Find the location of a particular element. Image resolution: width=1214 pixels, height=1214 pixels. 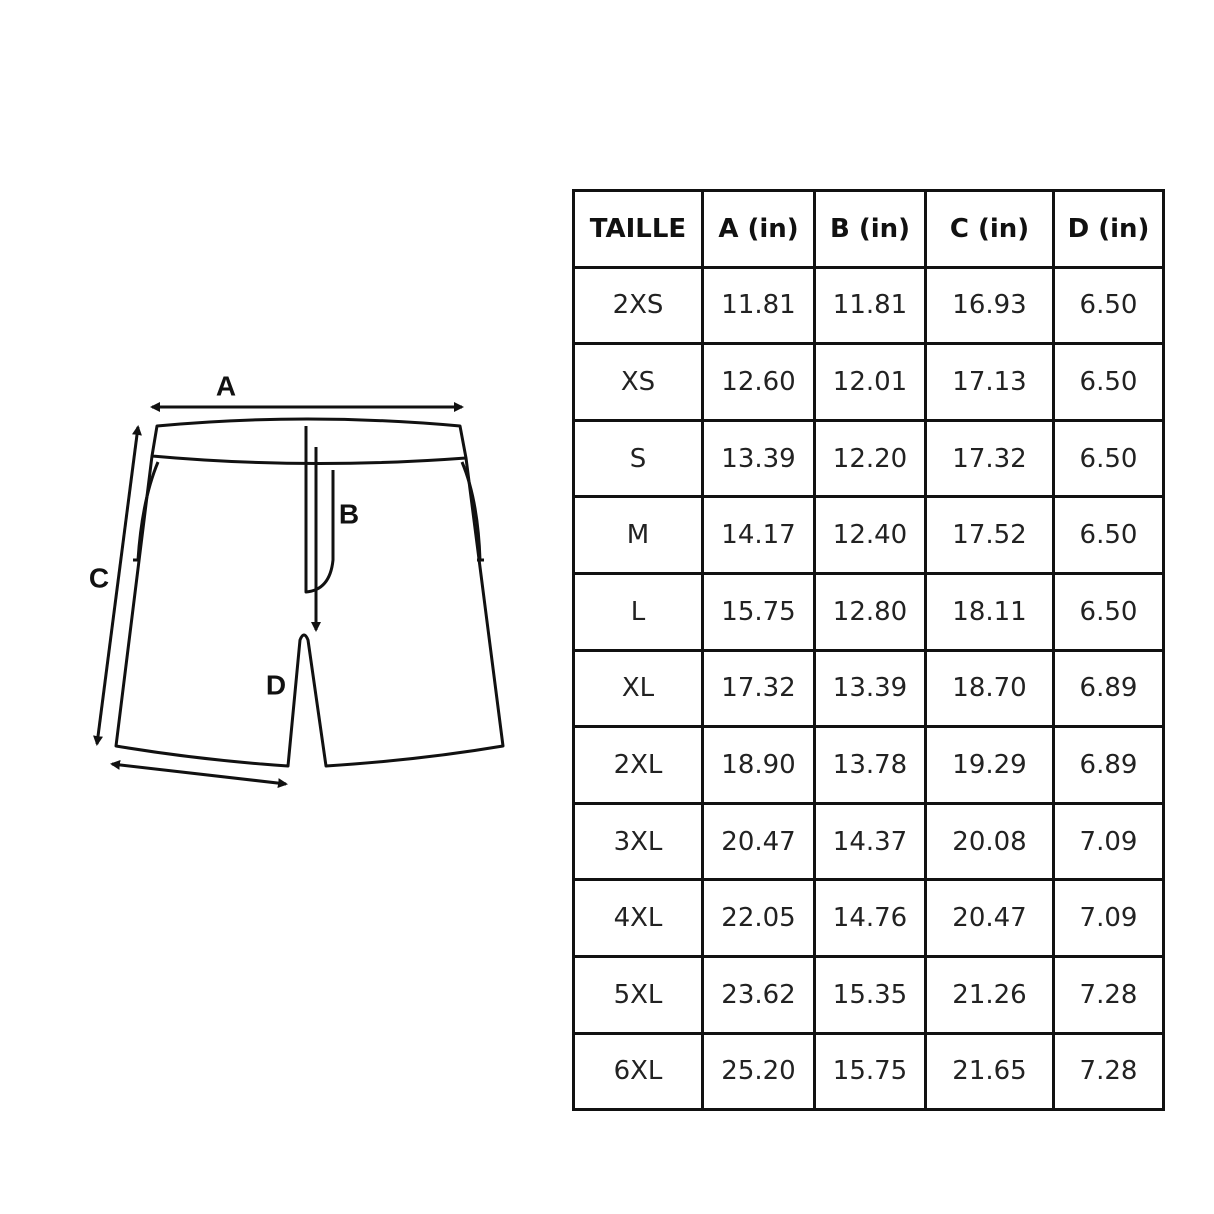

data-row-cell: 14.37 is located at coordinates (870, 841).